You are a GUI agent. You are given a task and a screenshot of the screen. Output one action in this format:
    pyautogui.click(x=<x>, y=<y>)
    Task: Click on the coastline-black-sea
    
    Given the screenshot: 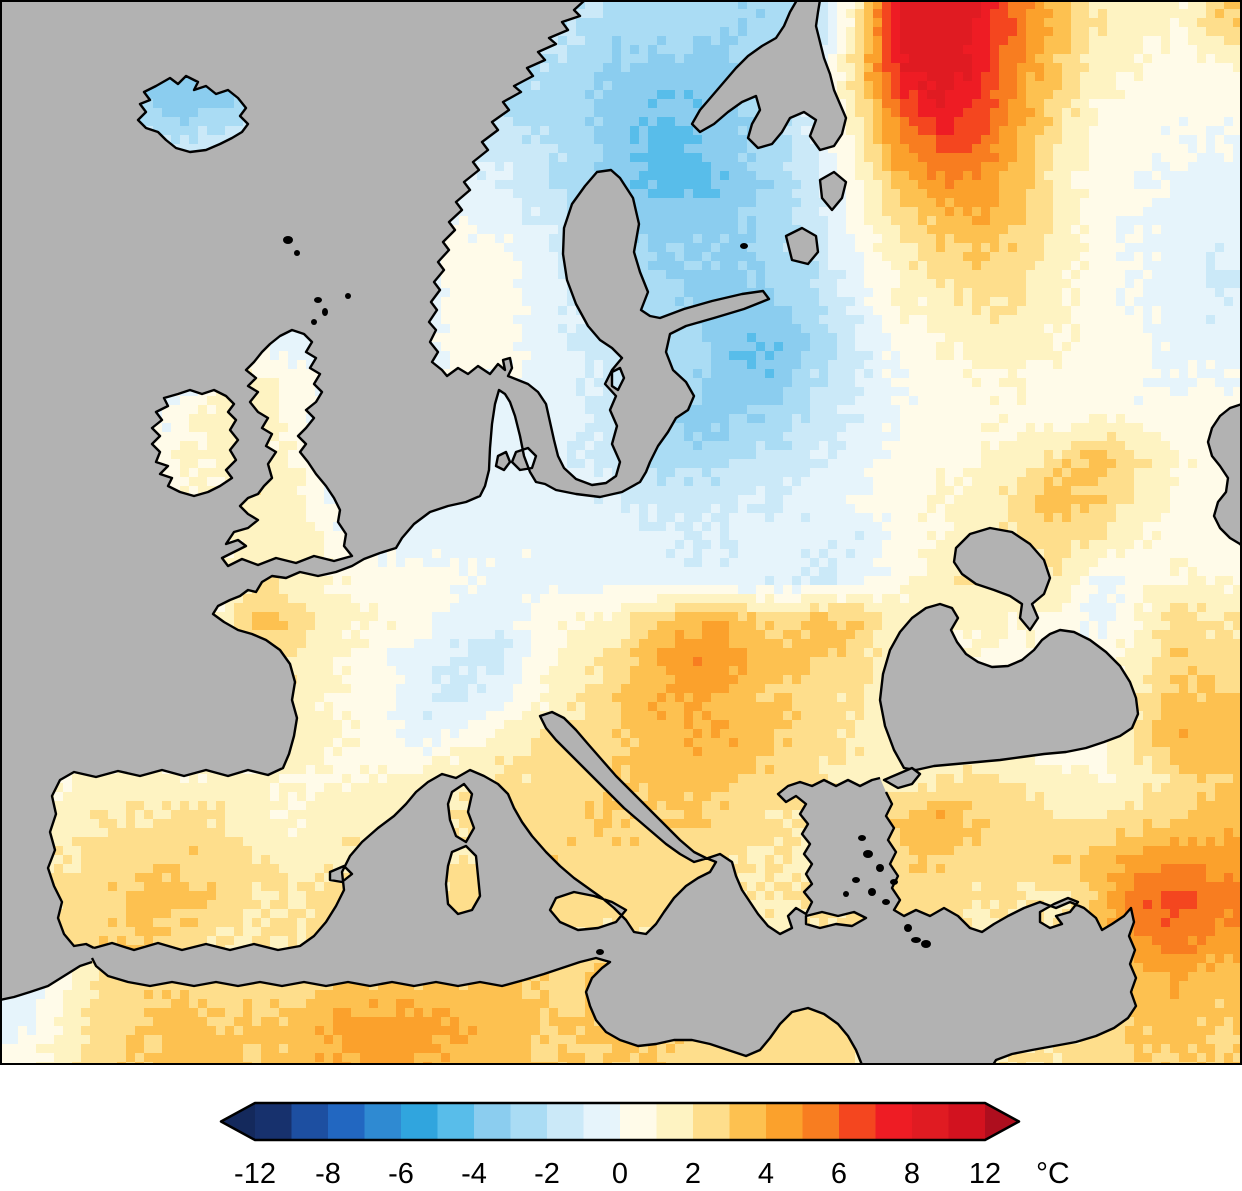 What is the action you would take?
    pyautogui.click(x=1009, y=687)
    